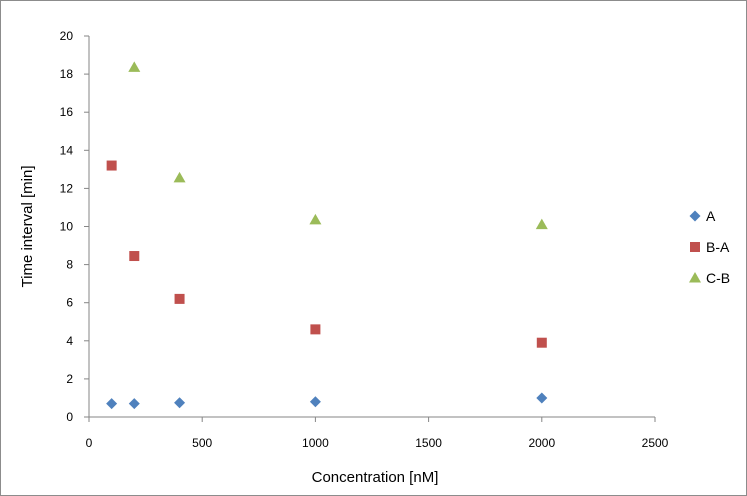 Image resolution: width=747 pixels, height=496 pixels. I want to click on legend-label: B-A, so click(718, 247).